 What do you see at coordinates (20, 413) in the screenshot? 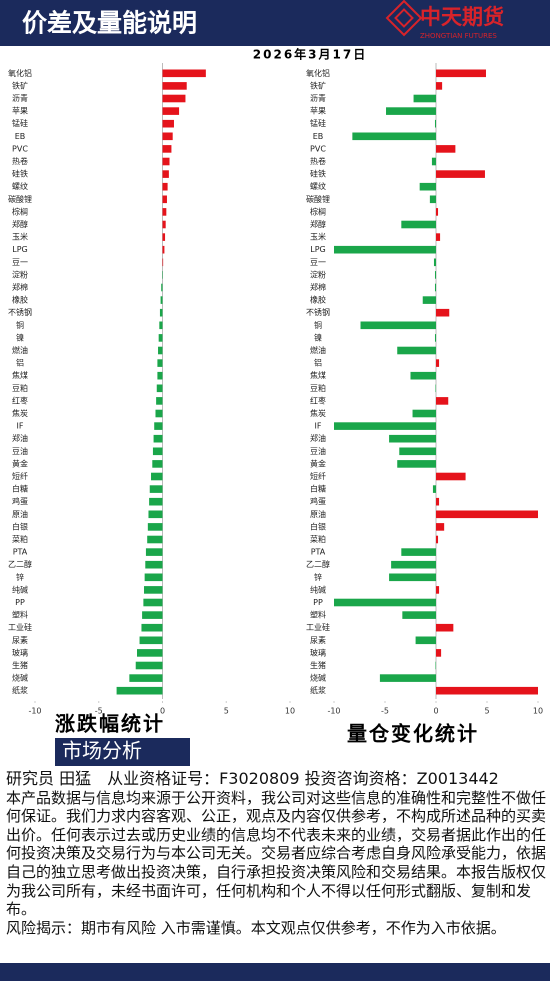
I see `category-label: 焦炭` at bounding box center [20, 413].